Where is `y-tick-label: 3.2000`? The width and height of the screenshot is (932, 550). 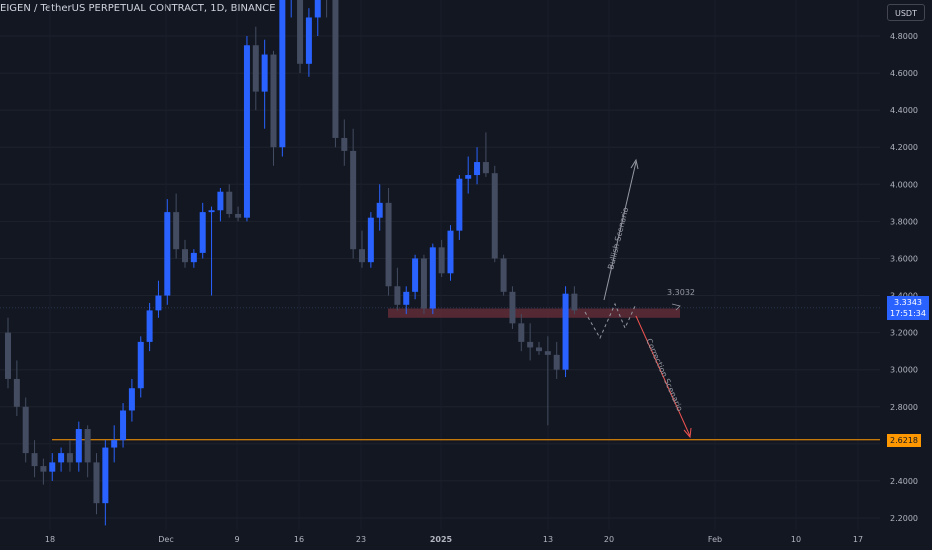 y-tick-label: 3.2000 is located at coordinates (904, 333).